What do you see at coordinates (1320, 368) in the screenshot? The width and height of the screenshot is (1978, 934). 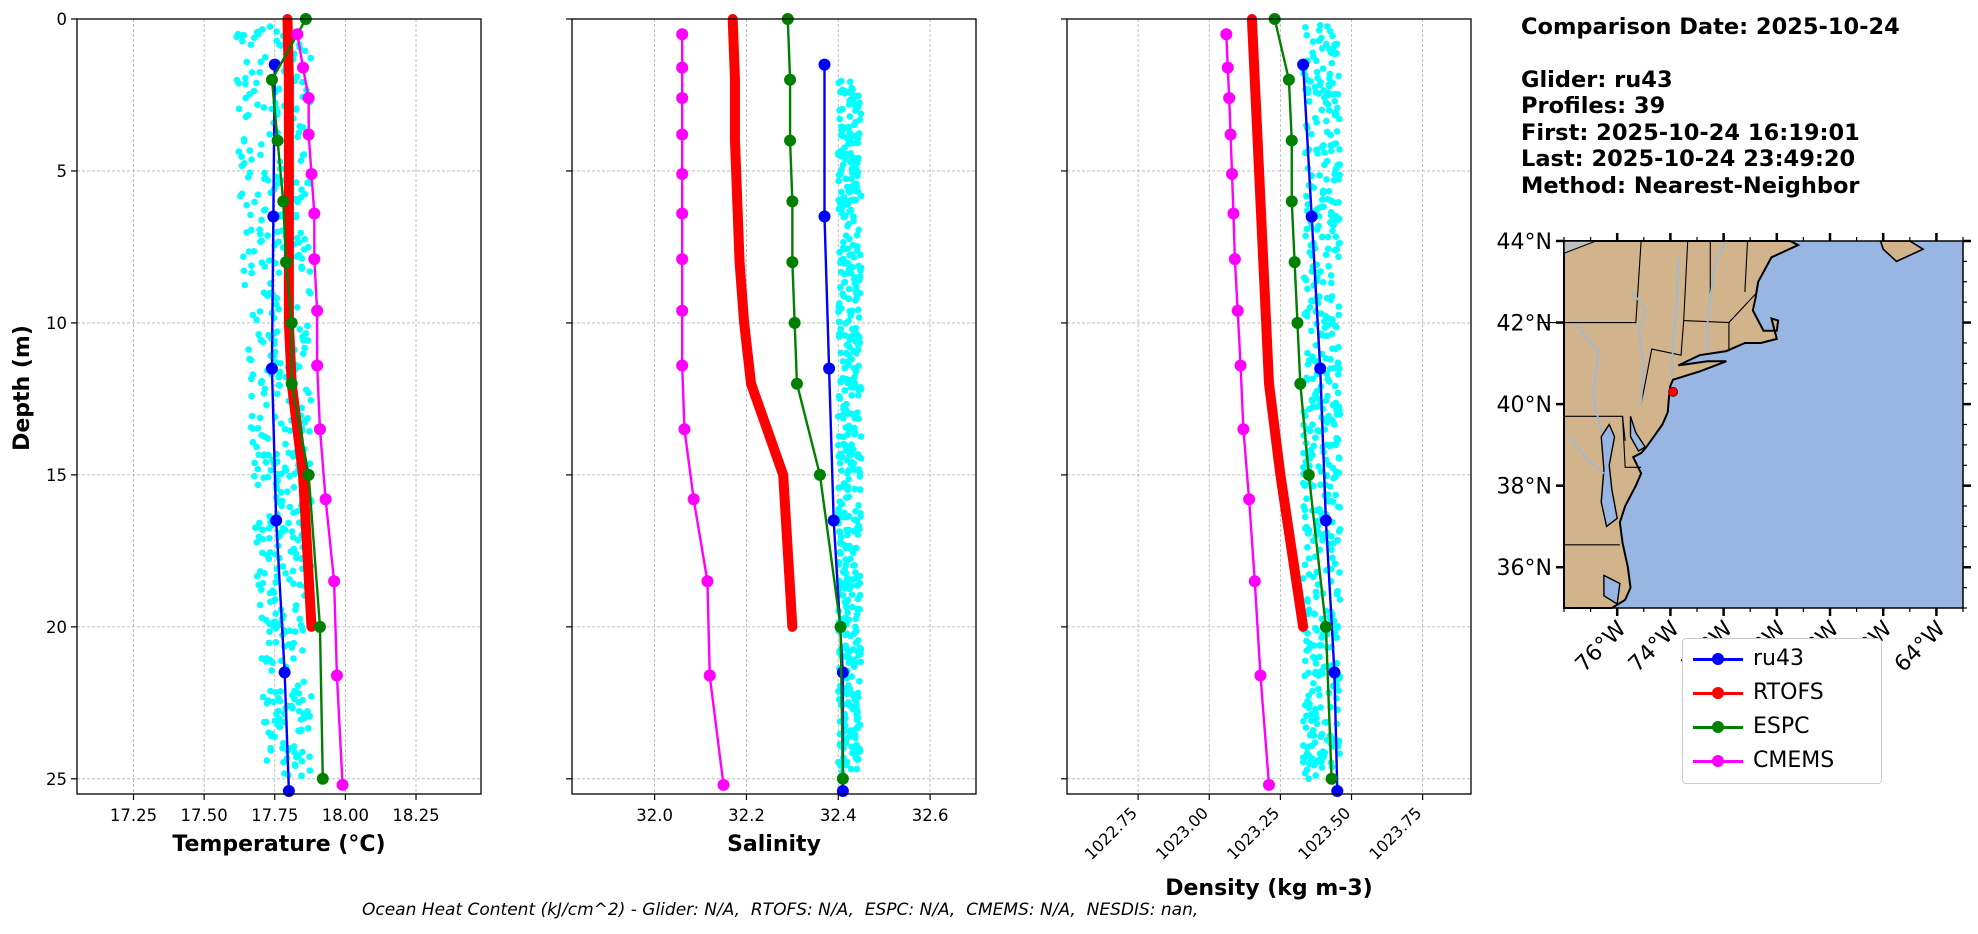 I see `series-point-ru43` at bounding box center [1320, 368].